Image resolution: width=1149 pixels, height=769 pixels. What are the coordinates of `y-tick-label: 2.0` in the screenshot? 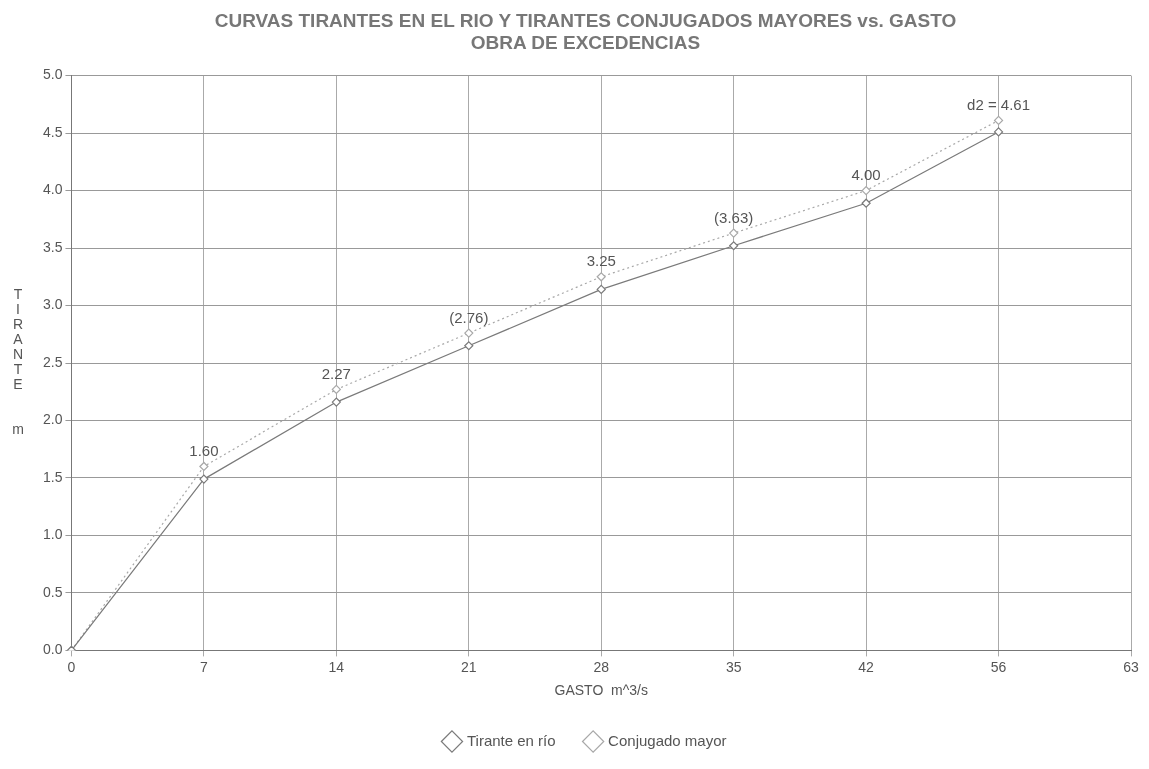 It's located at (52, 419).